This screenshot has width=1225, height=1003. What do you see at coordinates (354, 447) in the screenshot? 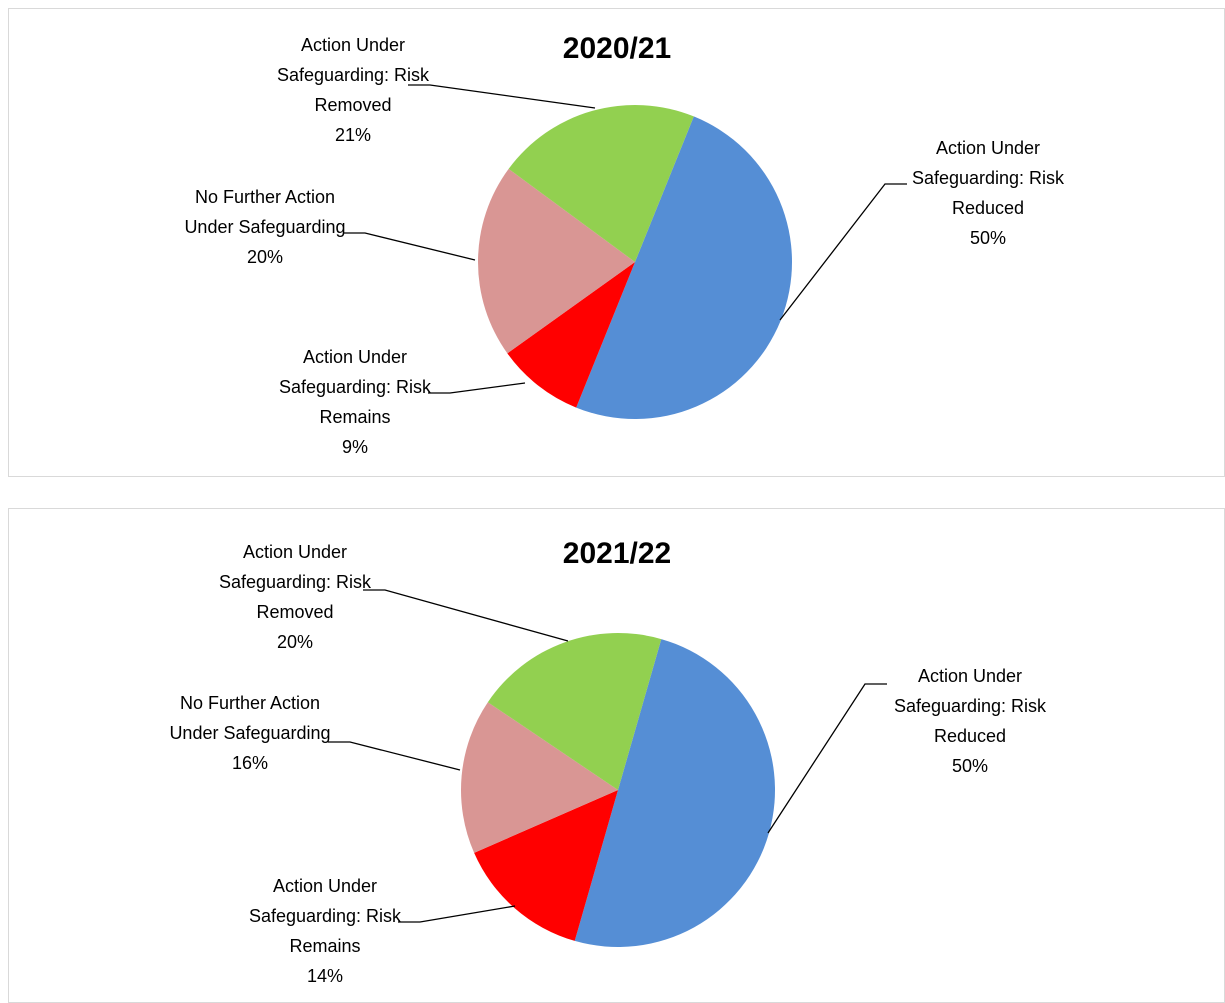
I see `value-label: 9%` at bounding box center [354, 447].